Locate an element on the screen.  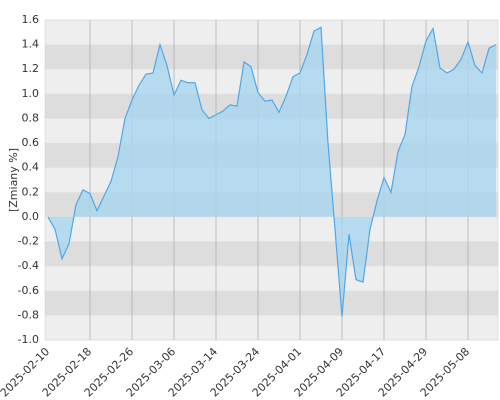
y-tick-label: 1.6 is located at coordinates (31, 19).